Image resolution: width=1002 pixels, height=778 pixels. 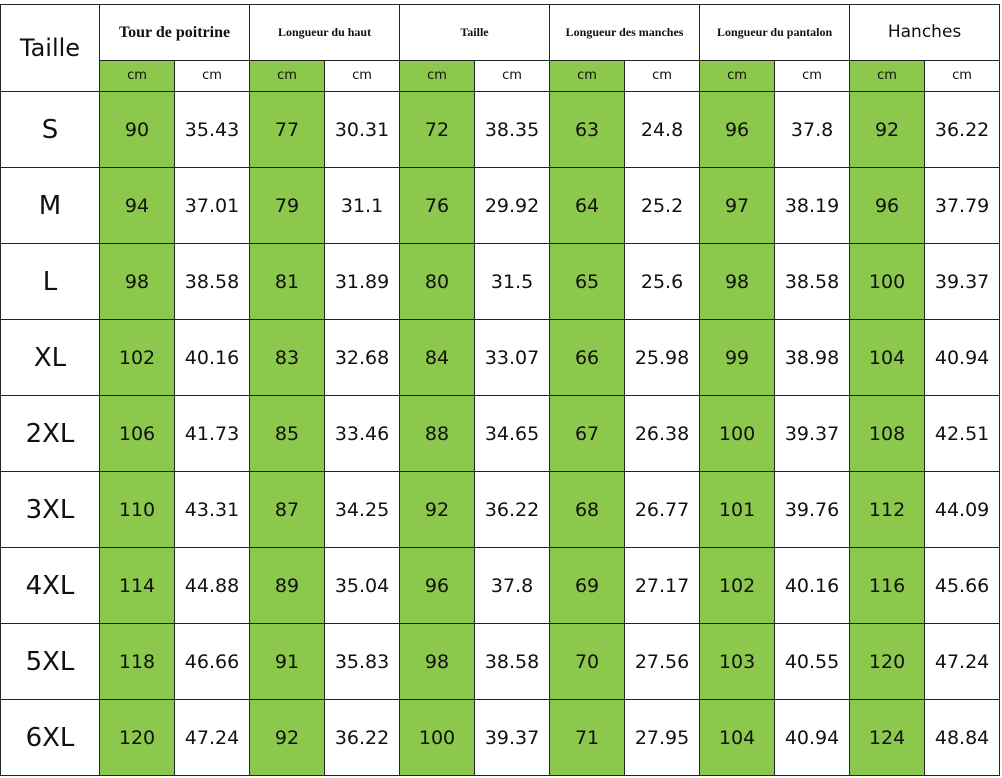 What do you see at coordinates (212, 509) in the screenshot?
I see `value-cell: 43.31` at bounding box center [212, 509].